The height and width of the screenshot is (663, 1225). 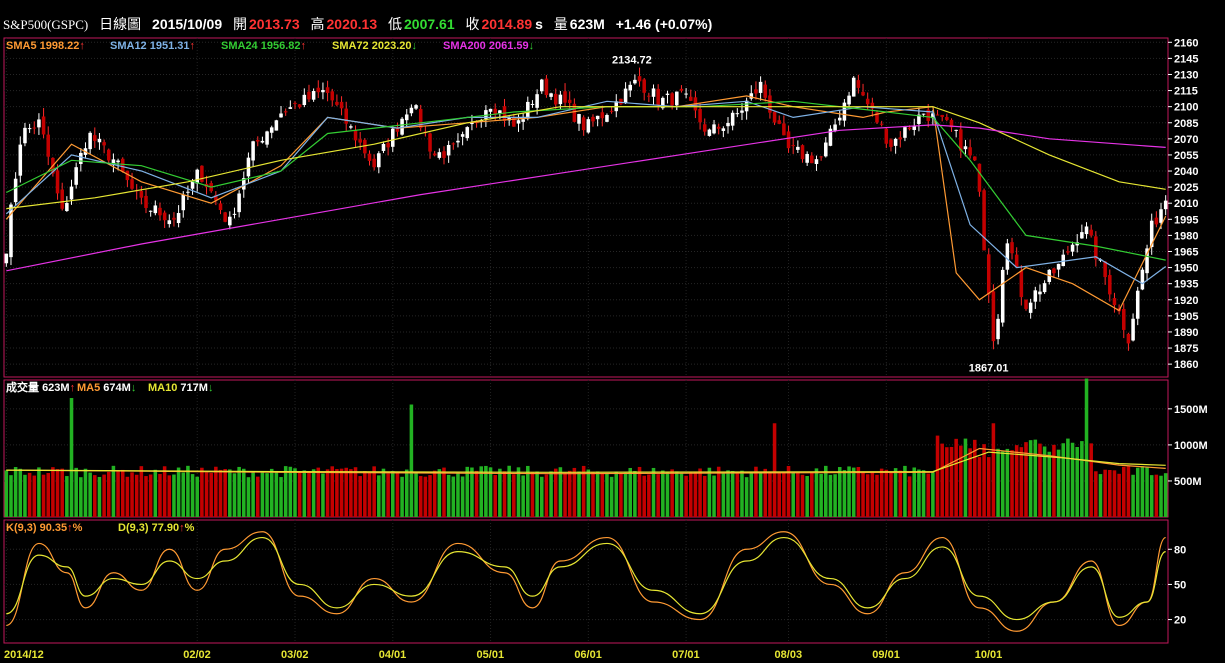 I want to click on legend-item: K(9,3) 90.35↑%, so click(x=44, y=528).